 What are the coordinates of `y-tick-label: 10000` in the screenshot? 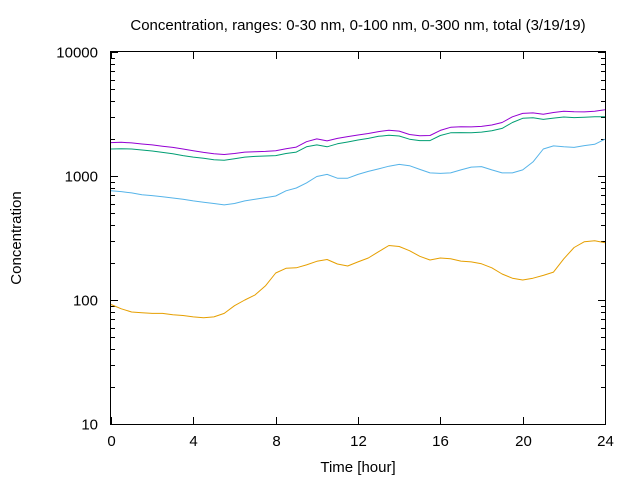 It's located at (77, 53).